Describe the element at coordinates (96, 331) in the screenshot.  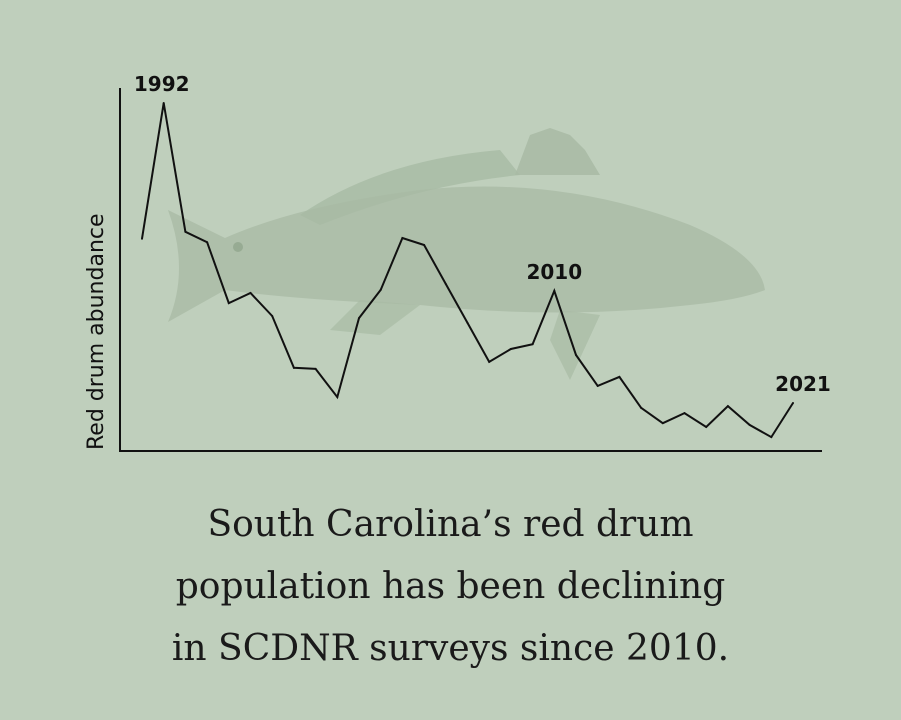
I see `y-axis-label: Red drum abundance` at that location.